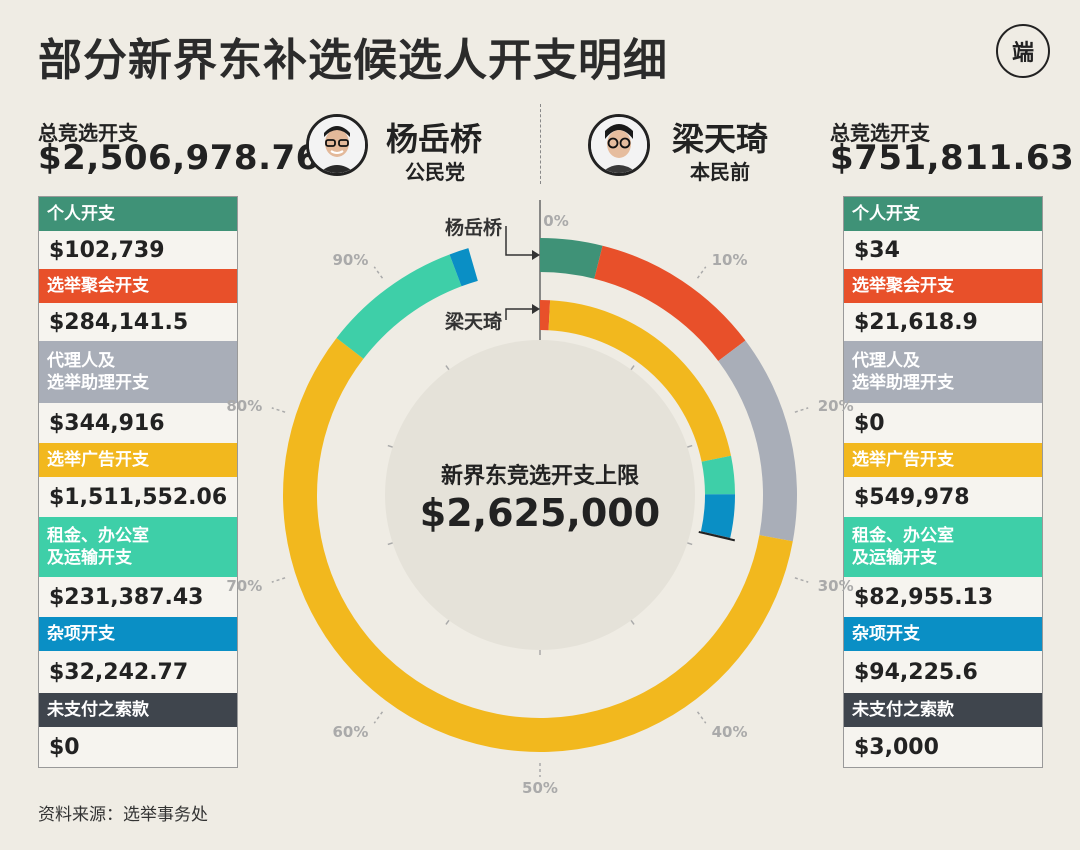 The image size is (1080, 850). I want to click on avatar-right, so click(619, 145).